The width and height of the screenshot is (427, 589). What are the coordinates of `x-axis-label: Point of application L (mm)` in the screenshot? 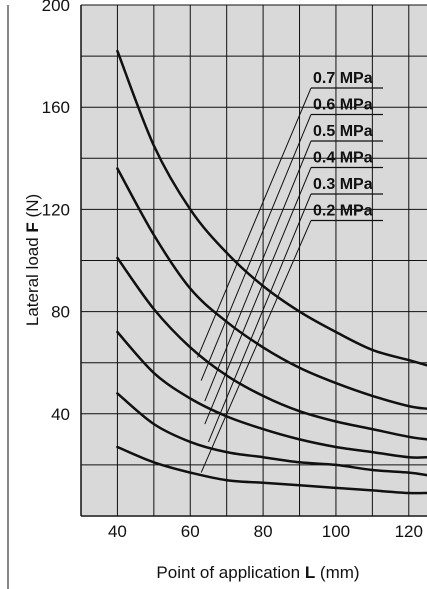 It's located at (257, 572).